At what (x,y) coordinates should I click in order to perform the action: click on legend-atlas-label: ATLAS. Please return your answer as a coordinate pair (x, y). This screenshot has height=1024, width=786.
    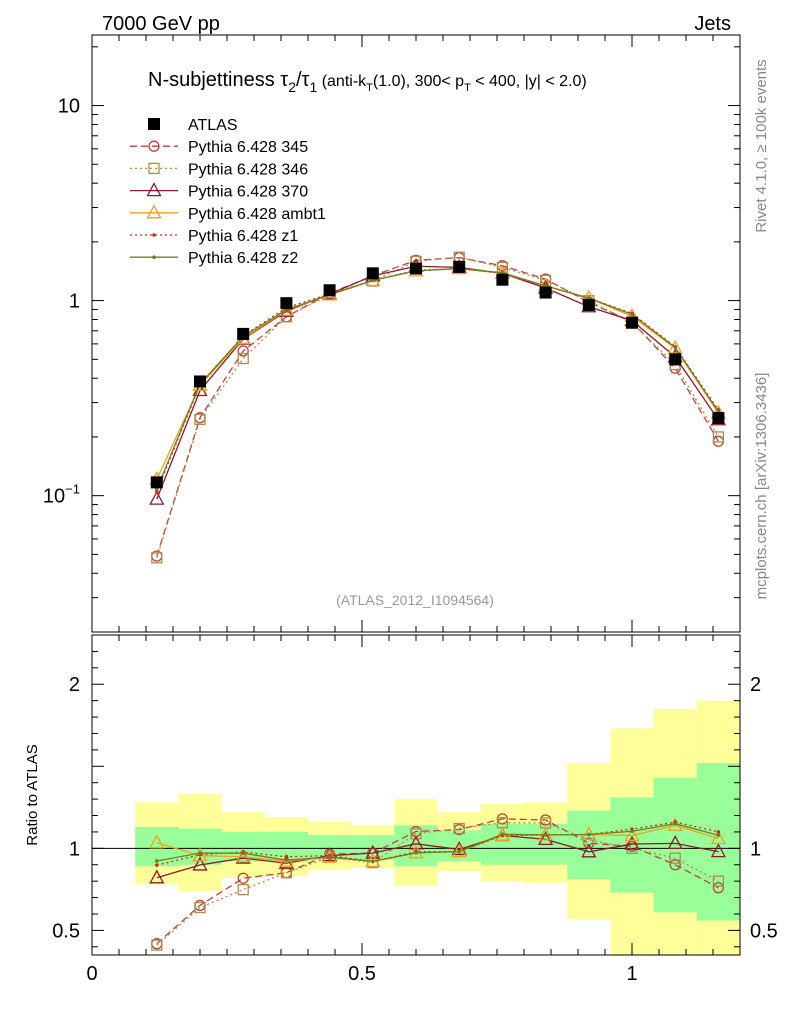
    Looking at the image, I should click on (213, 125).